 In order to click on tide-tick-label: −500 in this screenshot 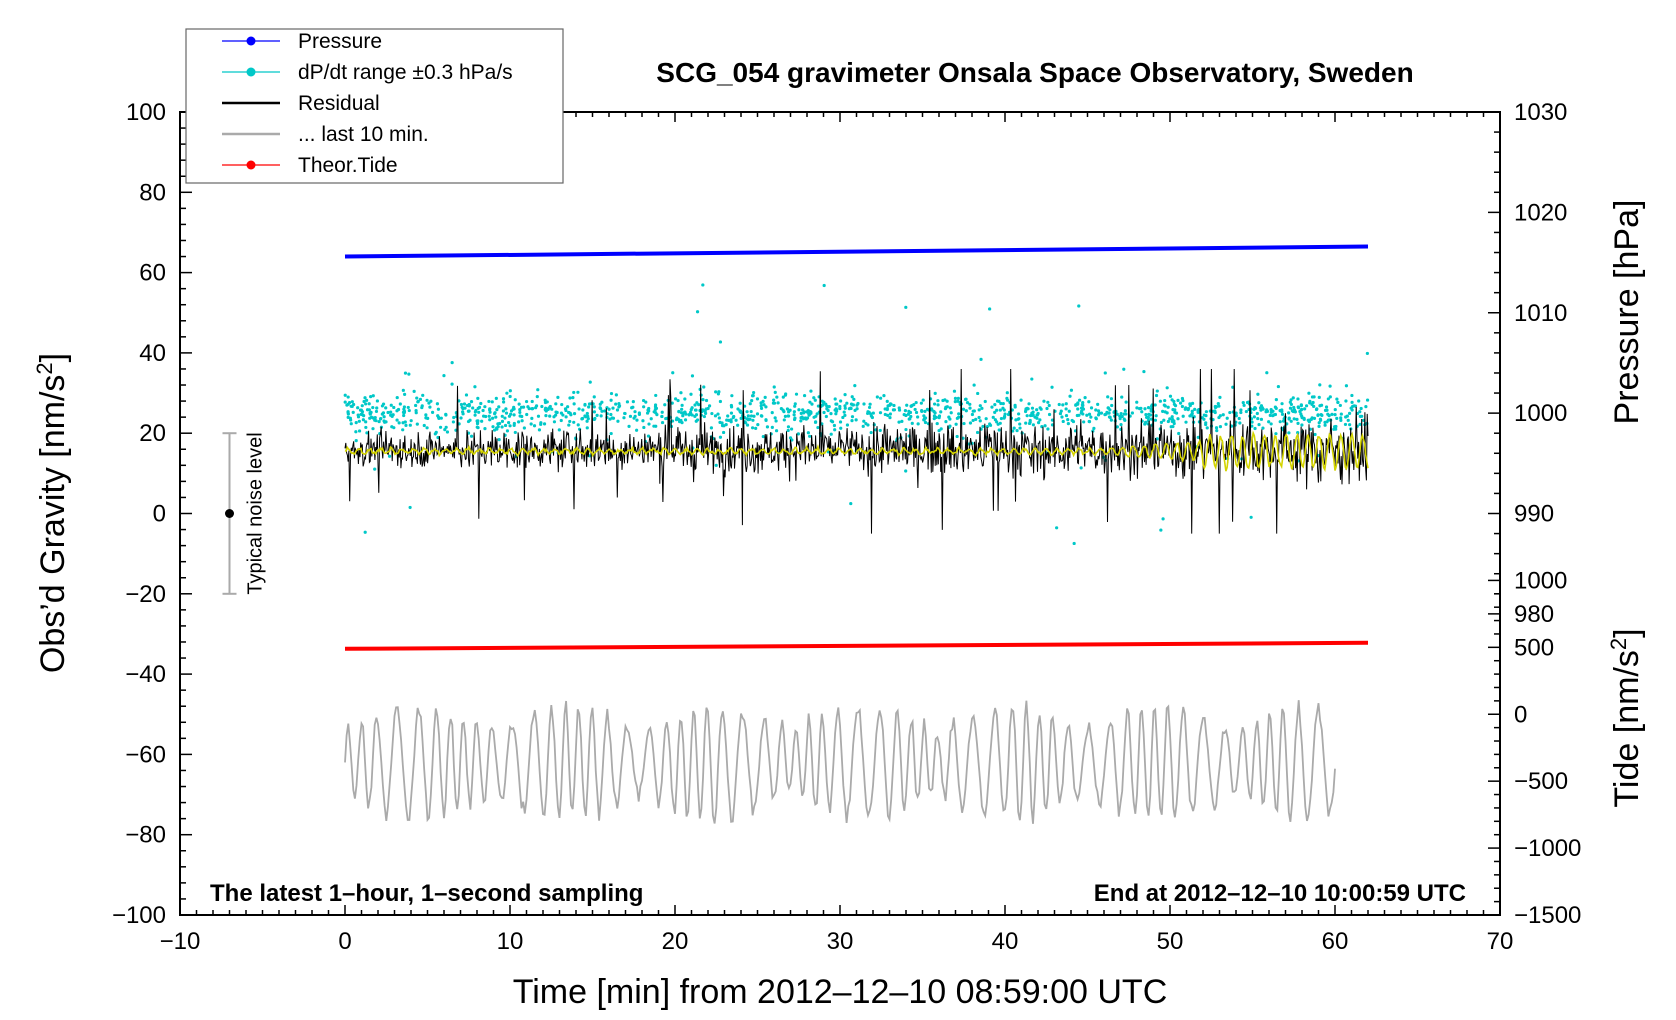, I will do `click(1541, 781)`.